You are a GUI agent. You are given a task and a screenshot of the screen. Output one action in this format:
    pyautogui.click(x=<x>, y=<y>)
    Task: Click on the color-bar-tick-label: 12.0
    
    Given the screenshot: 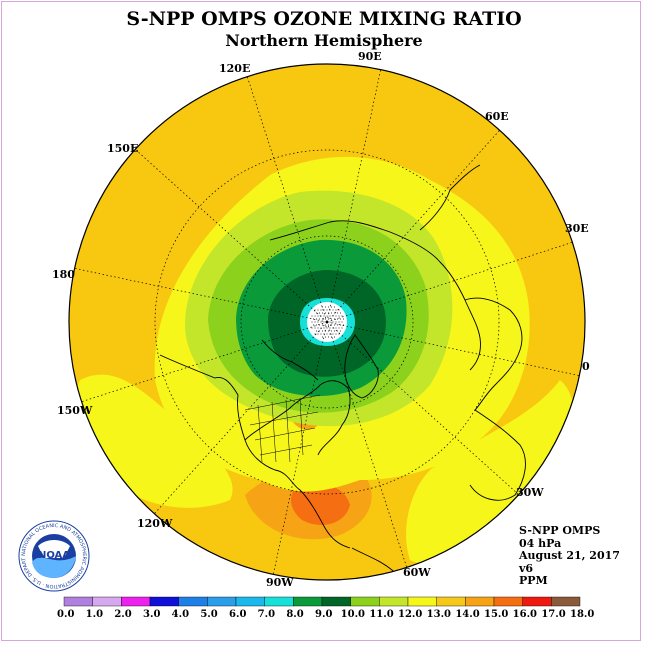 What is the action you would take?
    pyautogui.click(x=410, y=614)
    